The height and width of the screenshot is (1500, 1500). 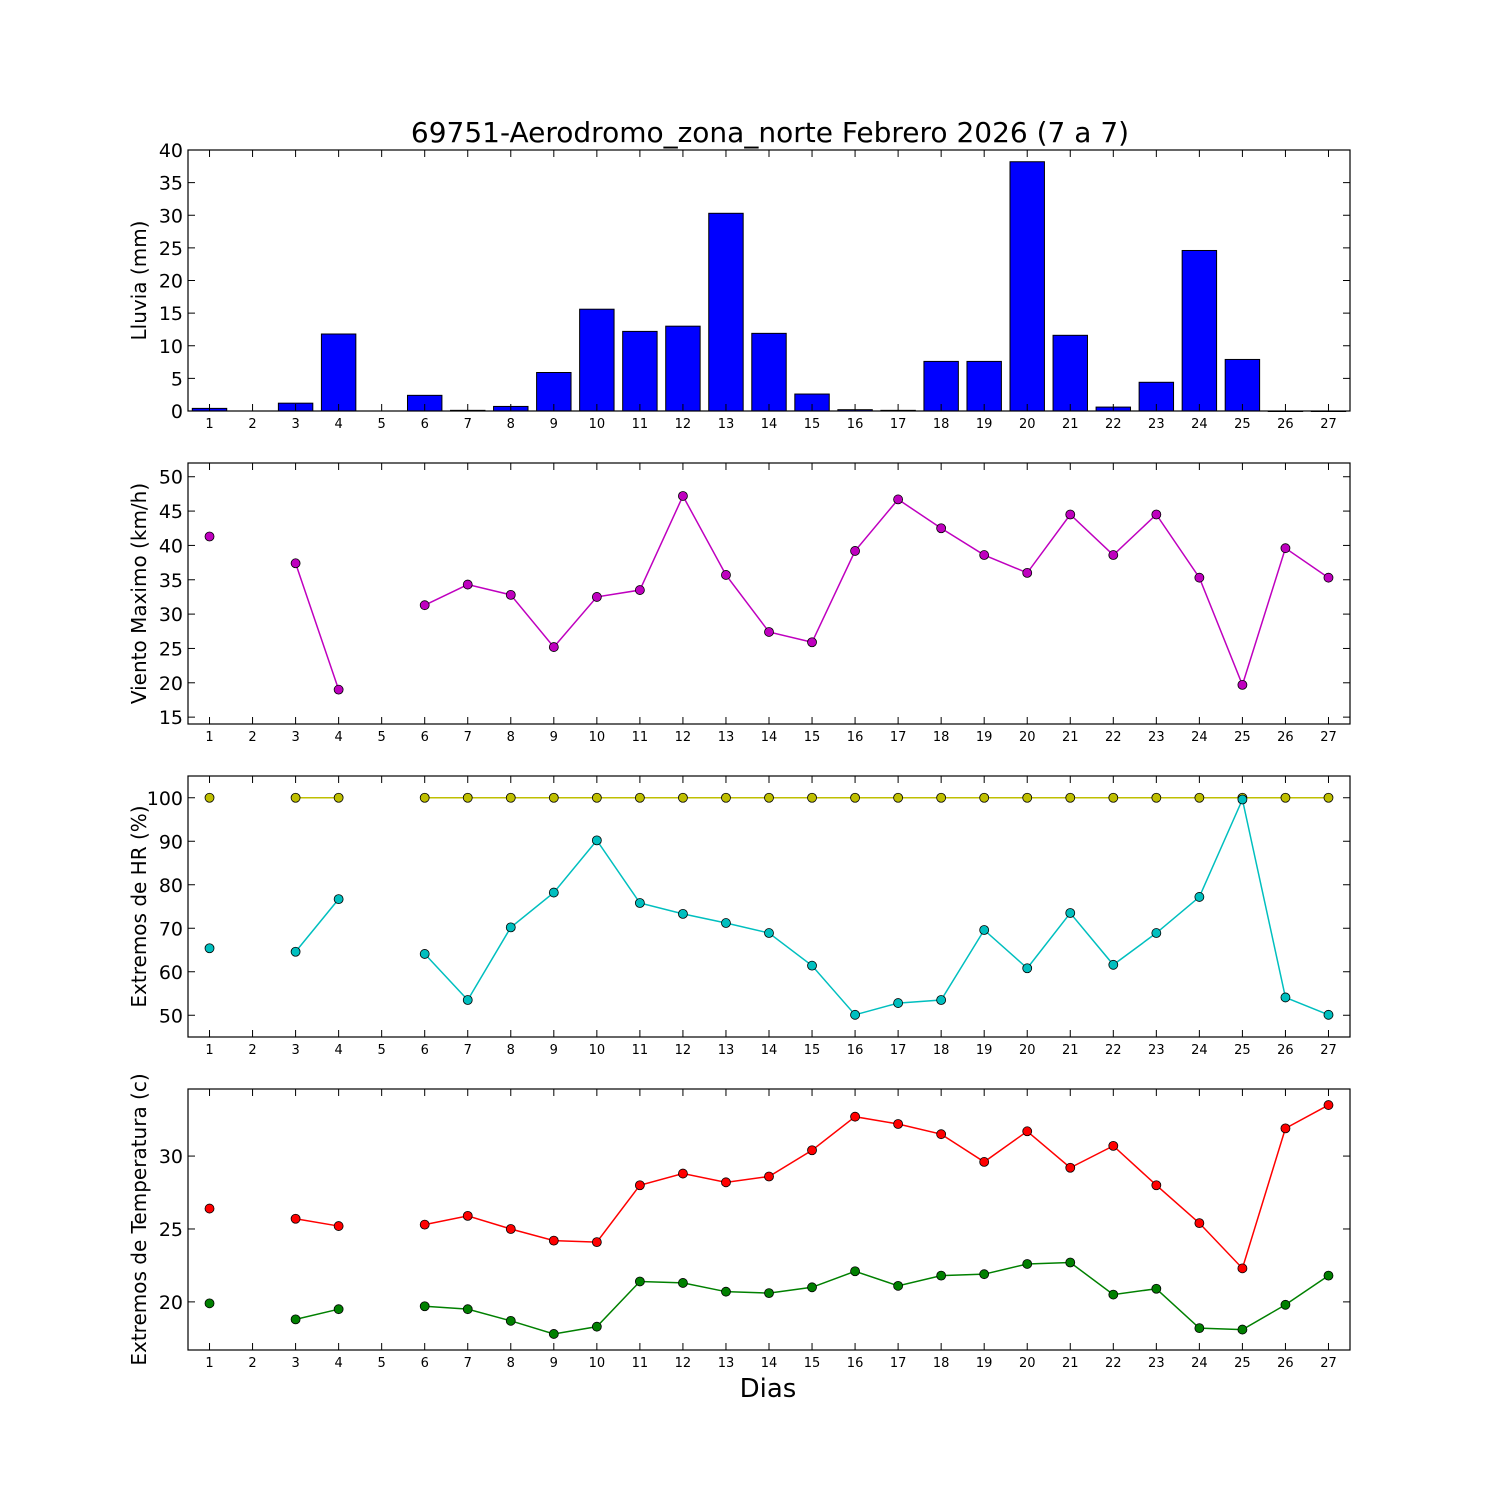 What do you see at coordinates (171, 151) in the screenshot?
I see `y-tick-label: 40` at bounding box center [171, 151].